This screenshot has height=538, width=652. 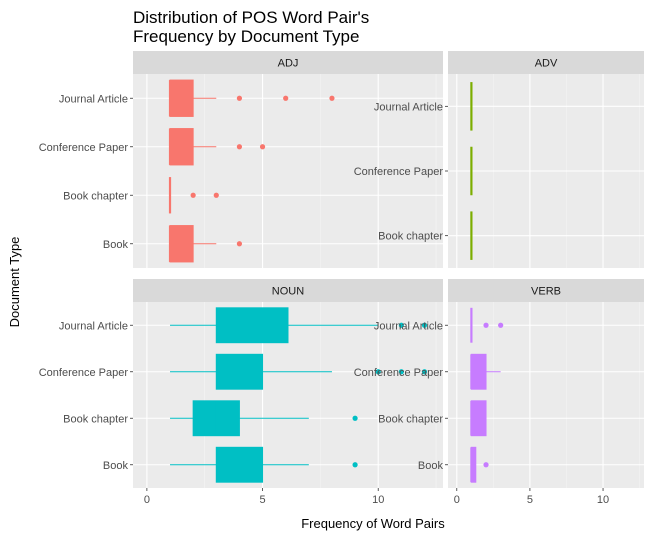 What do you see at coordinates (264, 464) in the screenshot?
I see `box-noun-book` at bounding box center [264, 464].